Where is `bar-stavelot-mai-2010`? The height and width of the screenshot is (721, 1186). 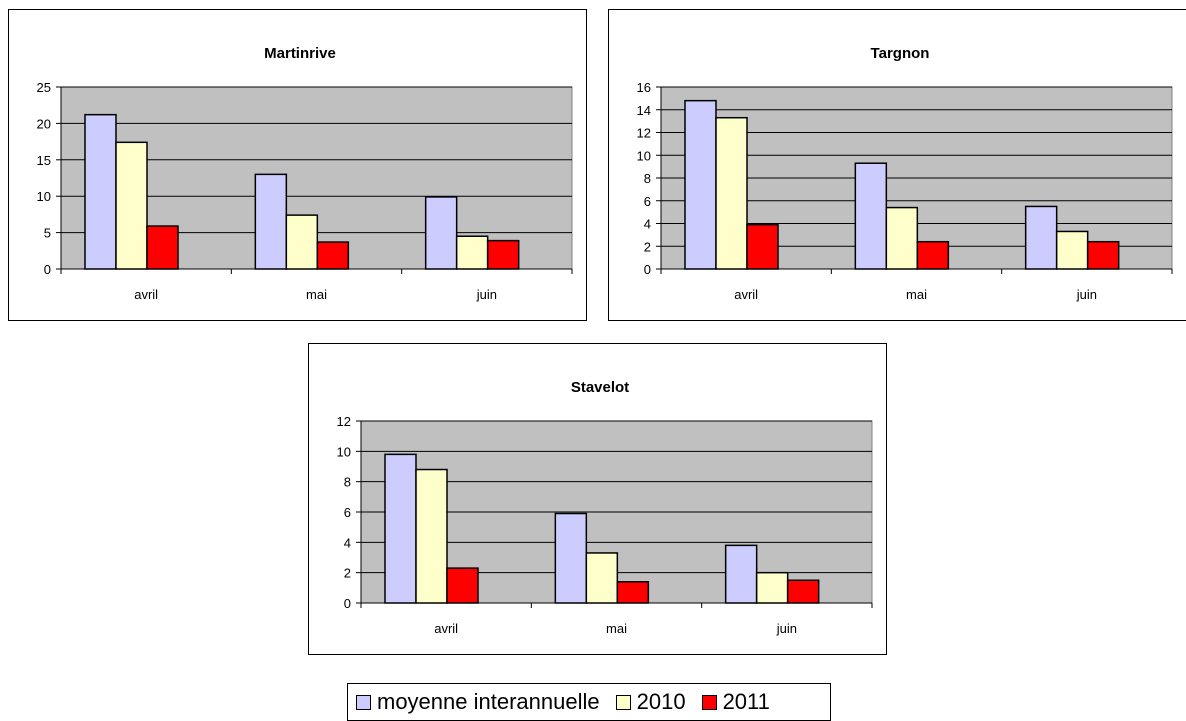
bar-stavelot-mai-2010 is located at coordinates (602, 578).